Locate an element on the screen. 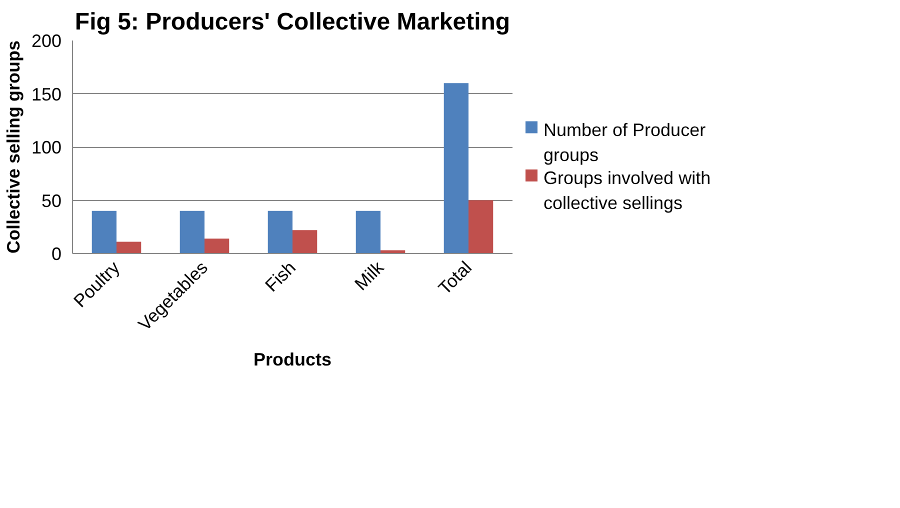  x-tick-label: Milk is located at coordinates (369, 275).